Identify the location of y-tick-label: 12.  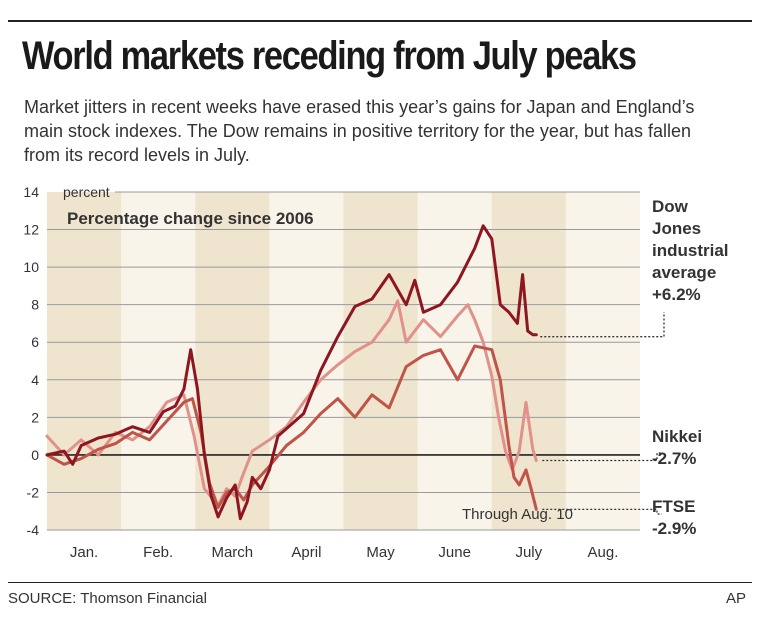
(31, 230).